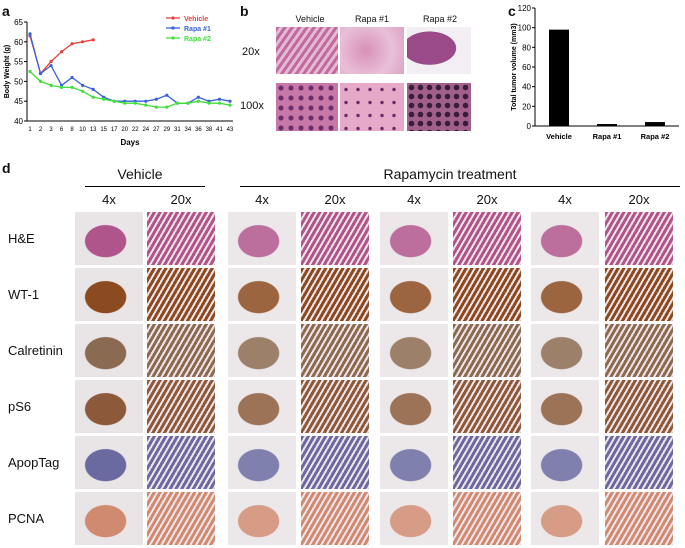 This screenshot has width=685, height=548. I want to click on a-x-tick-label: 3, so click(51, 130).